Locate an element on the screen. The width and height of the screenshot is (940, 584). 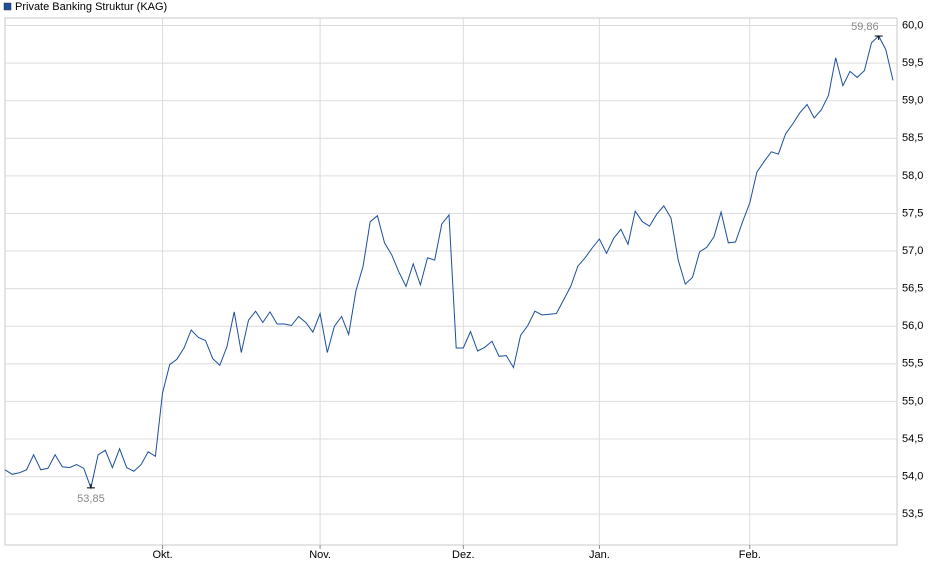
extreme-label: 59,86 is located at coordinates (865, 27).